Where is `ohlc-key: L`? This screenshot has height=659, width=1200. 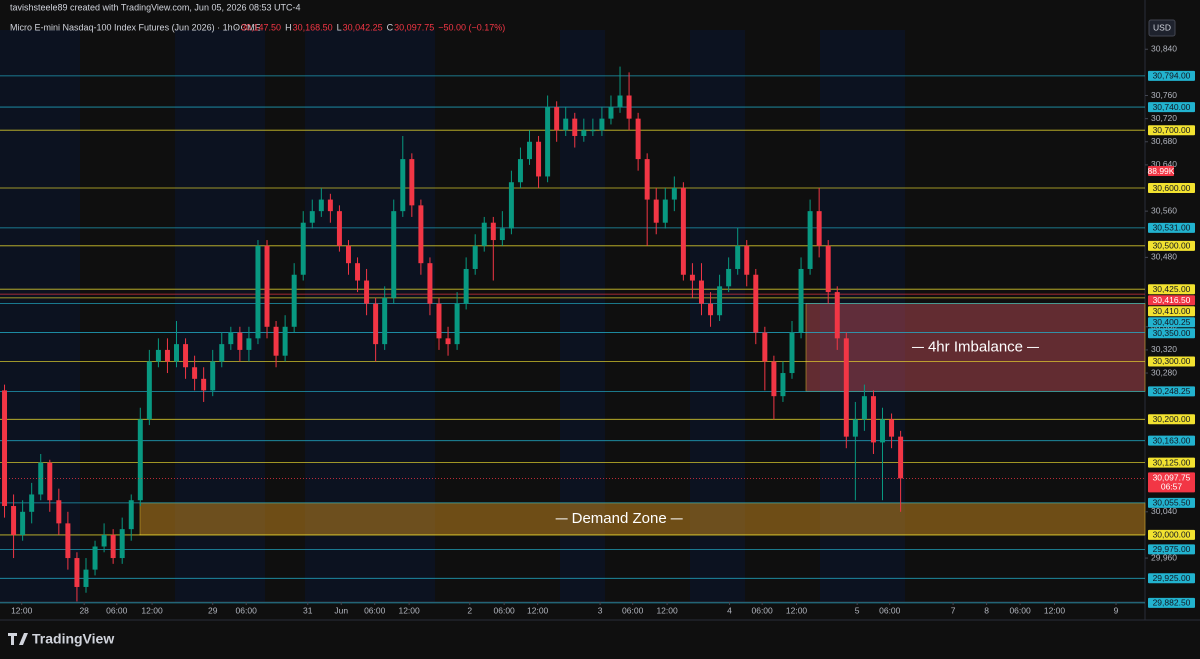 ohlc-key: L is located at coordinates (339, 27).